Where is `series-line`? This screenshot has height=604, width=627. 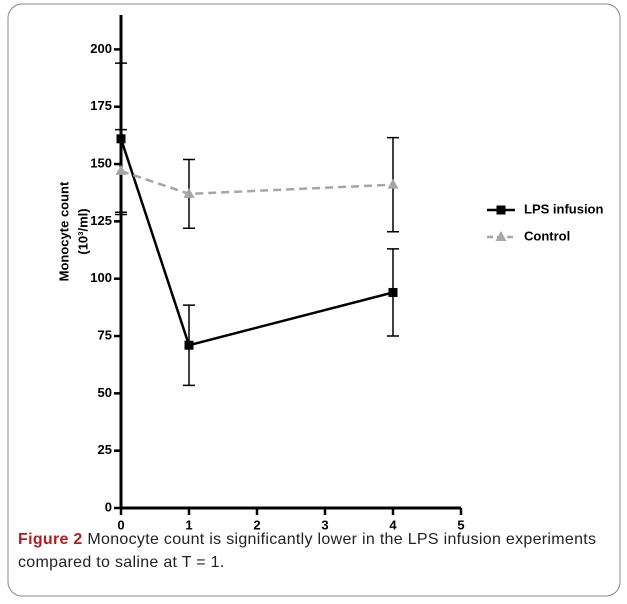 series-line is located at coordinates (257, 182).